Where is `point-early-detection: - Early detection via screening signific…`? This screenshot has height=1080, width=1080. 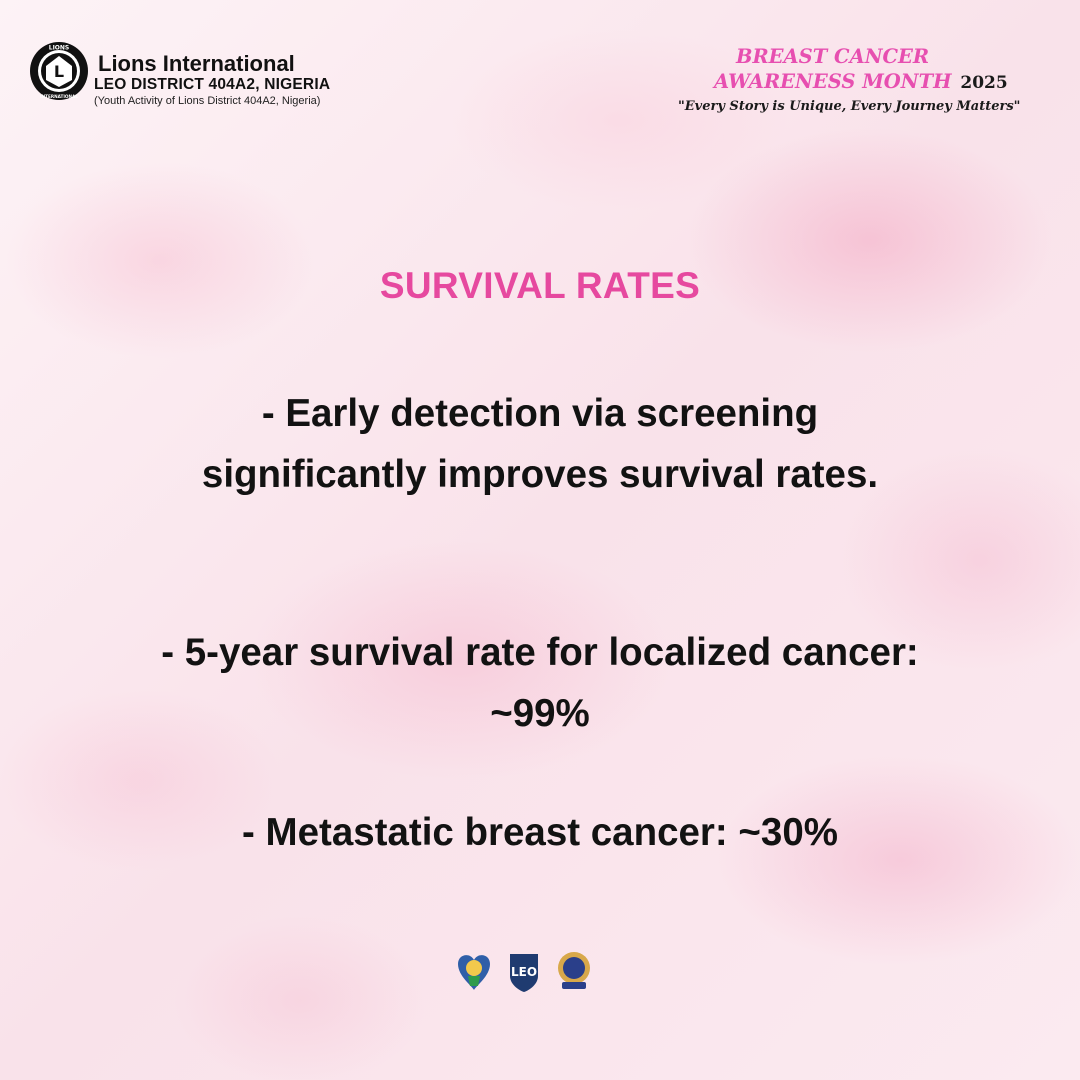
point-early-detection: - Early detection via screening signific… is located at coordinates (540, 444).